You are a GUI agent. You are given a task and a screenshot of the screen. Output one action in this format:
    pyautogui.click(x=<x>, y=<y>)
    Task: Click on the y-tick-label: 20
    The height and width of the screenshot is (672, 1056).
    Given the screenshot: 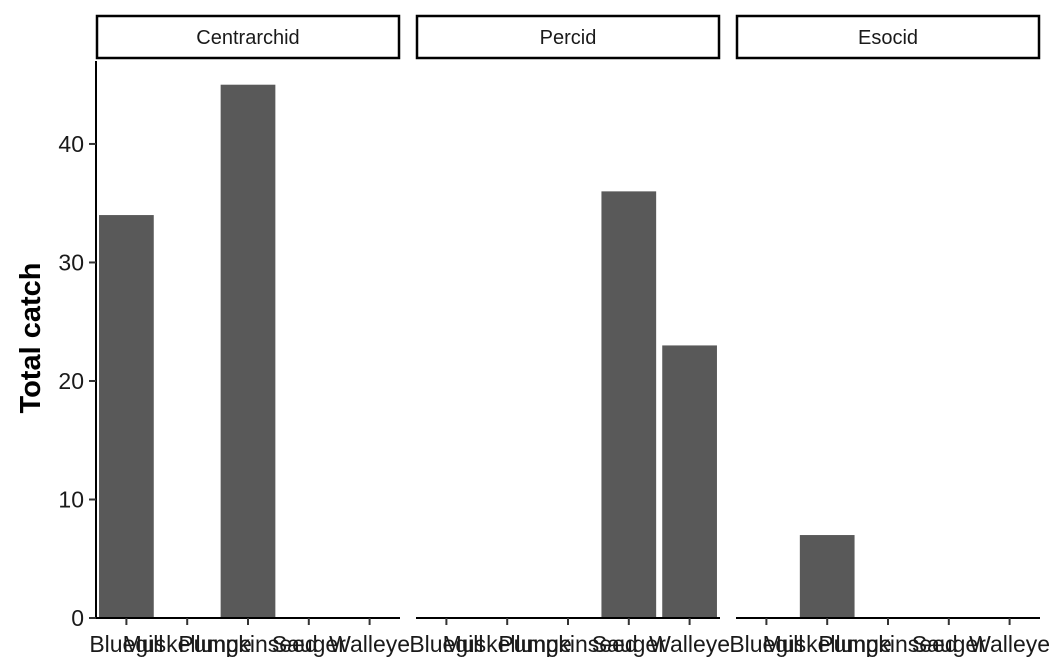 What is the action you would take?
    pyautogui.click(x=71, y=381)
    